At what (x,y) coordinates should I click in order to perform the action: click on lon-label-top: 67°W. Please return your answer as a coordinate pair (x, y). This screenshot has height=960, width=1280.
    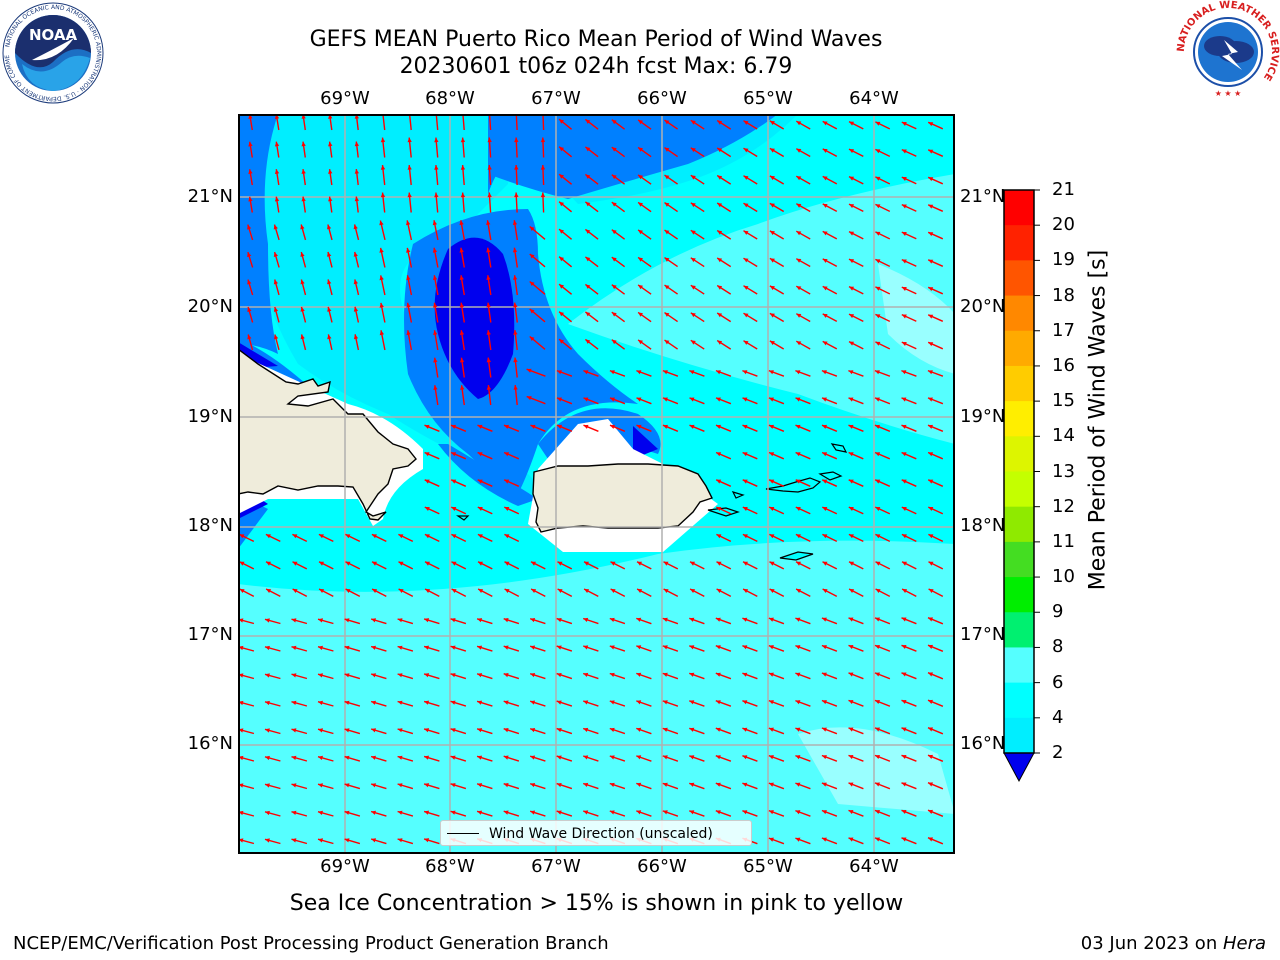
    Looking at the image, I should click on (556, 98).